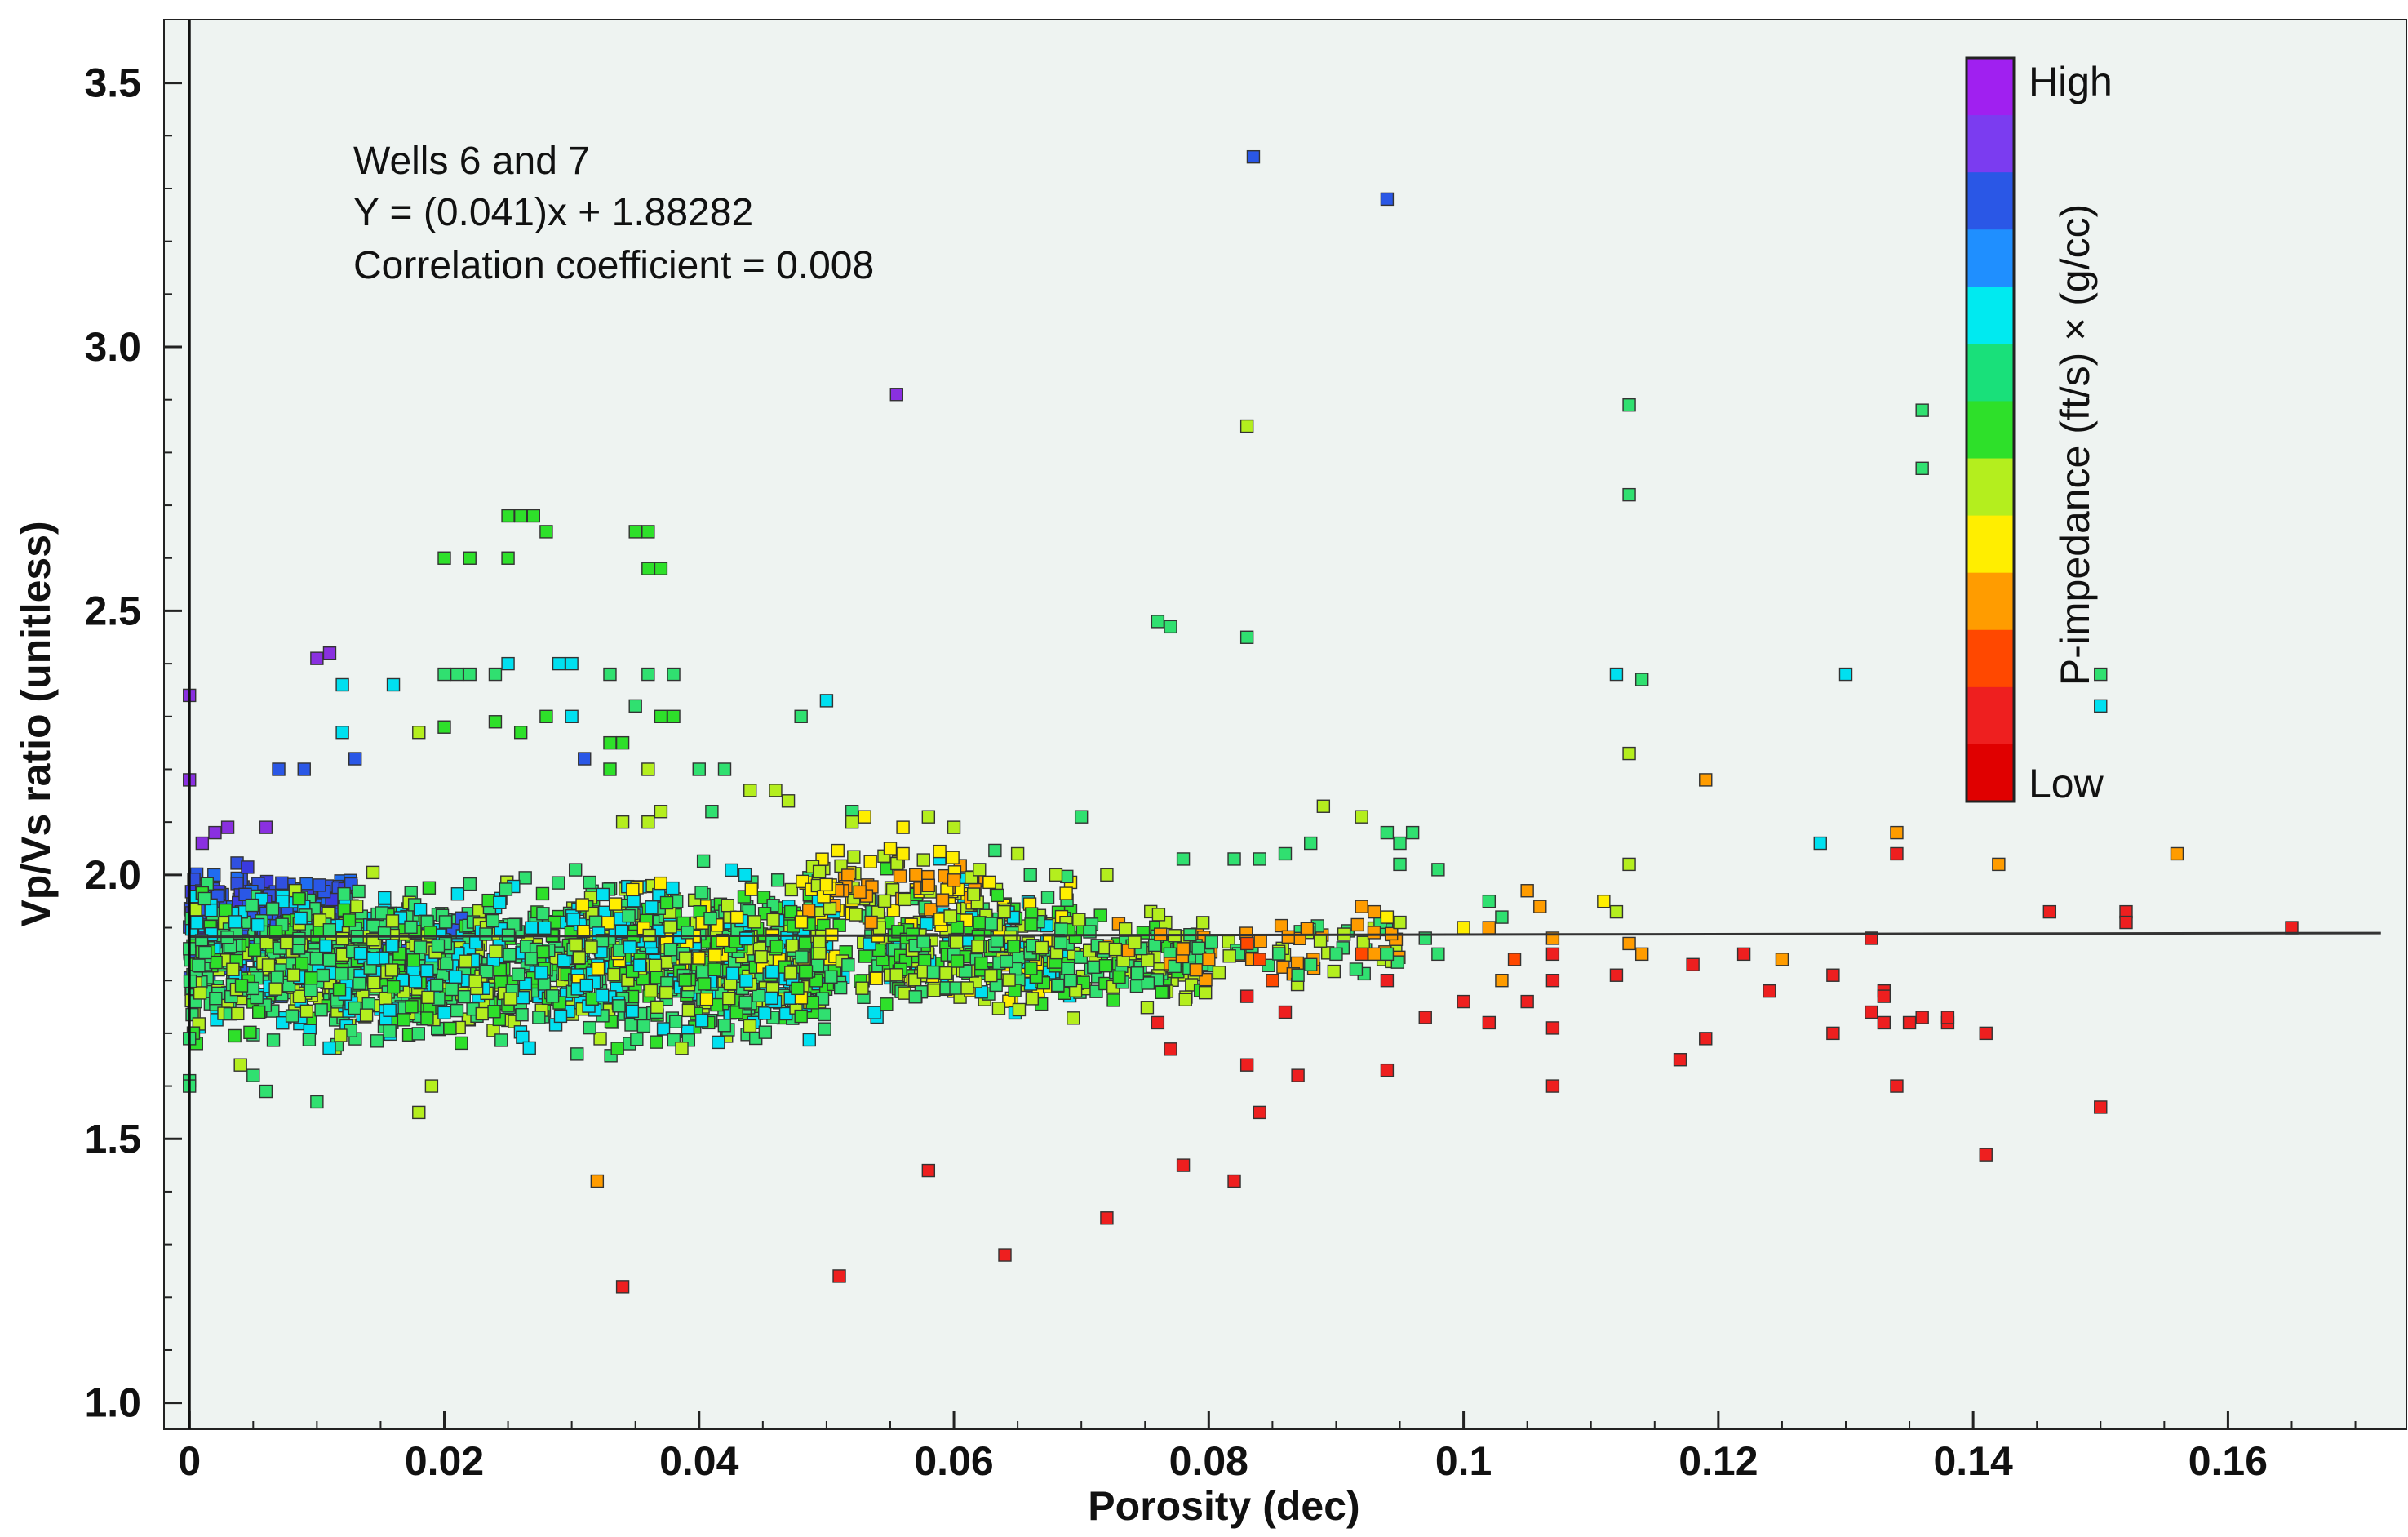  Describe the element at coordinates (36, 724) in the screenshot. I see `y-axis-title: Vp/Vs ratio (unitless)` at that location.